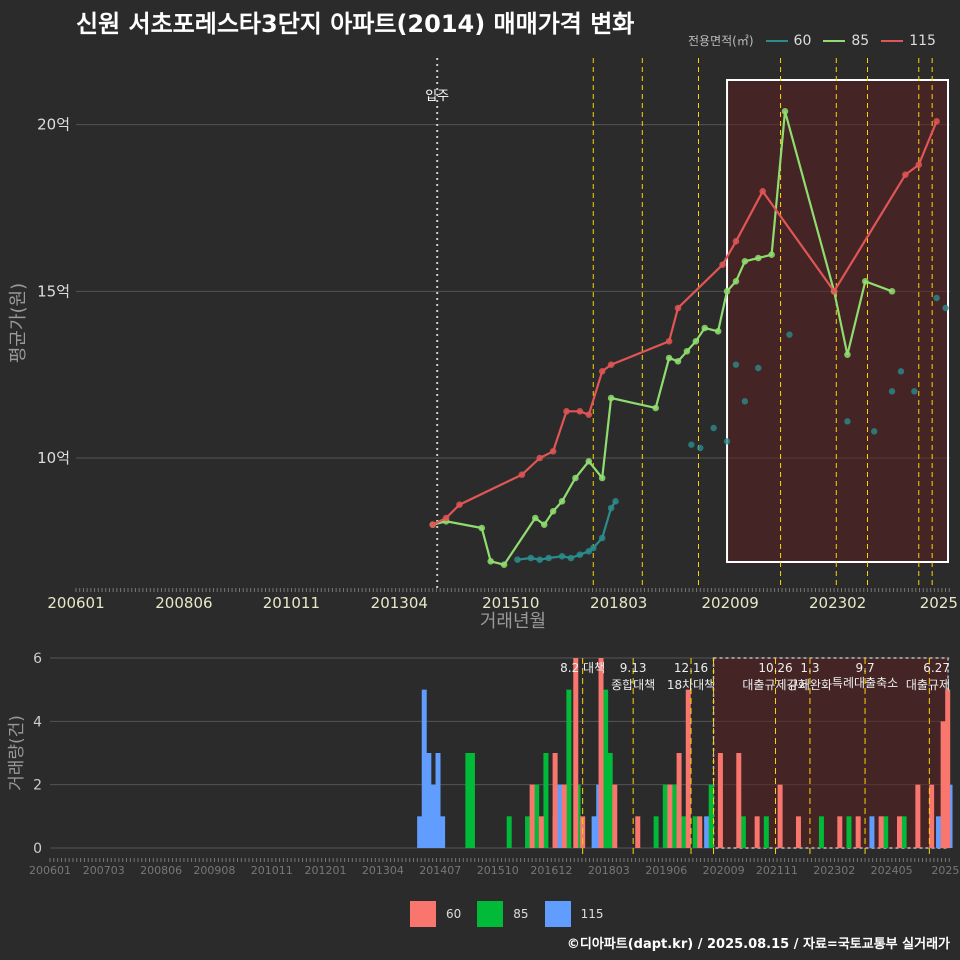 The width and height of the screenshot is (960, 960). Describe the element at coordinates (945, 870) in the screenshot. I see `bar-x-tick-label: 2025` at that location.